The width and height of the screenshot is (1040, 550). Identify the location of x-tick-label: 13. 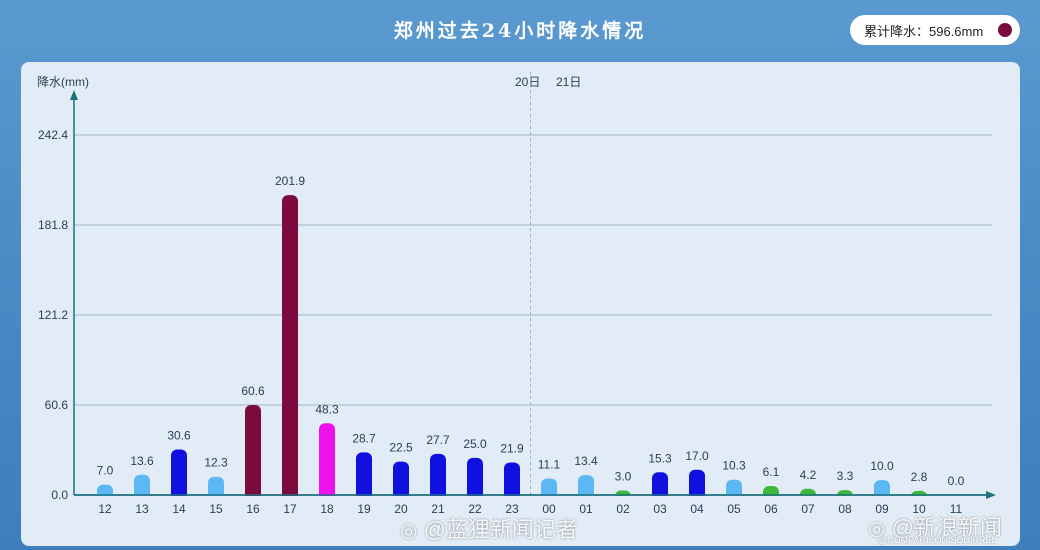
(142, 509).